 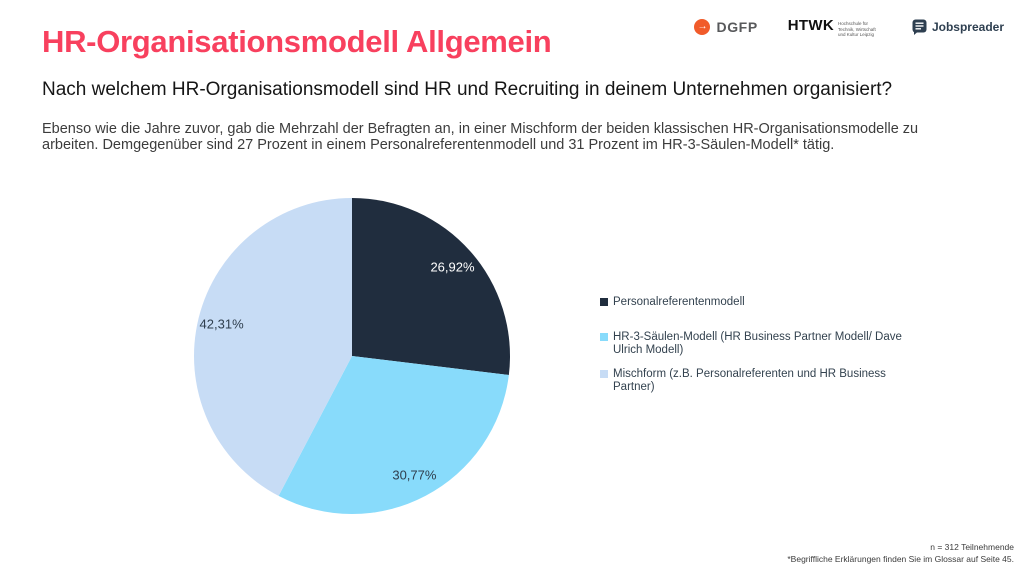 What do you see at coordinates (222, 323) in the screenshot?
I see `pie-value-label: 42,31%` at bounding box center [222, 323].